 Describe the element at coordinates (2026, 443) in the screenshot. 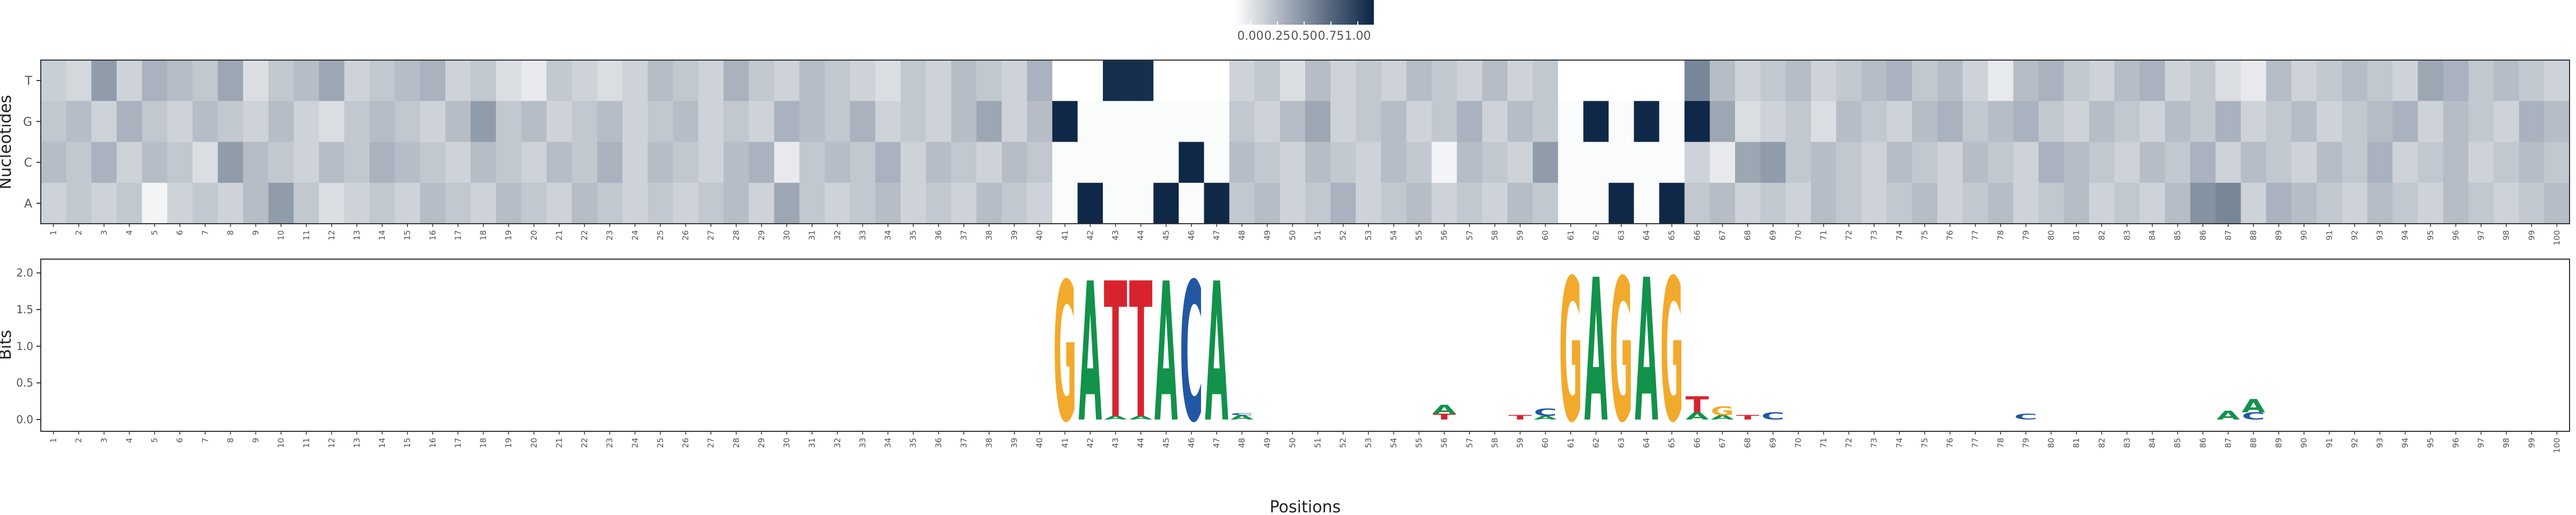

I see `logo-x-tick-label: 79` at that location.